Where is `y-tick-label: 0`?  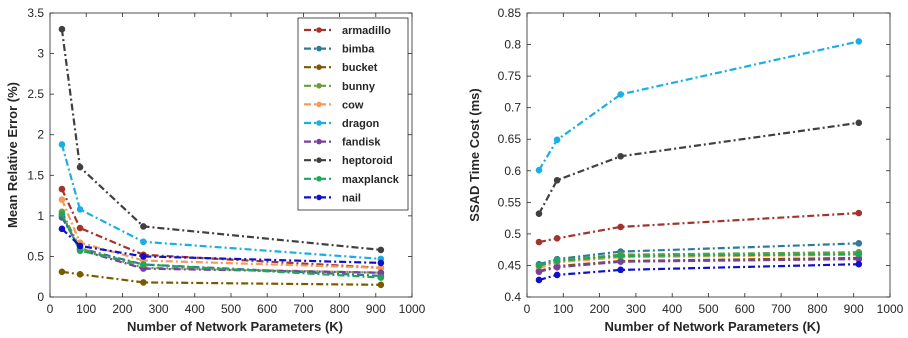 y-tick-label: 0 is located at coordinates (40, 297).